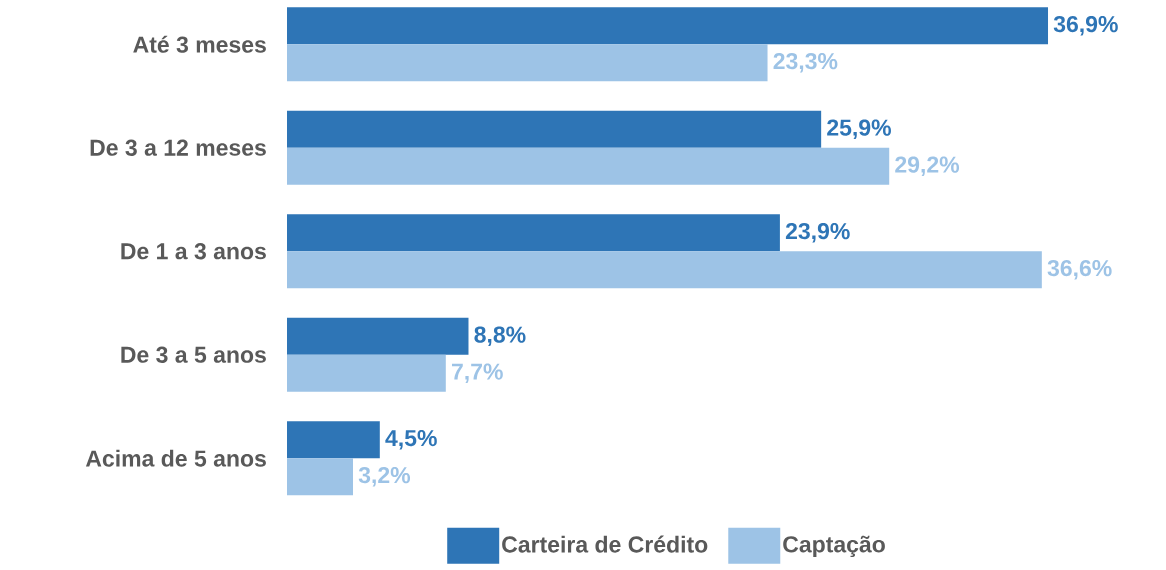 This screenshot has width=1166, height=570. What do you see at coordinates (500, 336) in the screenshot?
I see `data-label: 8,8%` at bounding box center [500, 336].